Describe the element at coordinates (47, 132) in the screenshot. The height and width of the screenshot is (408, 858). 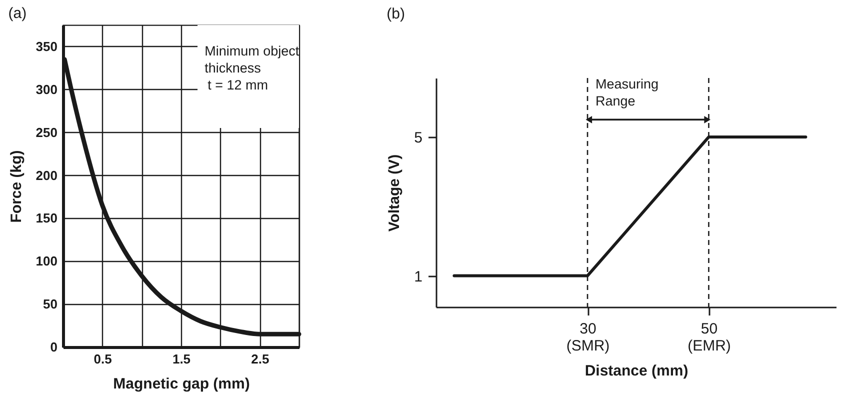
I see `y-tick-label: 250` at that location.